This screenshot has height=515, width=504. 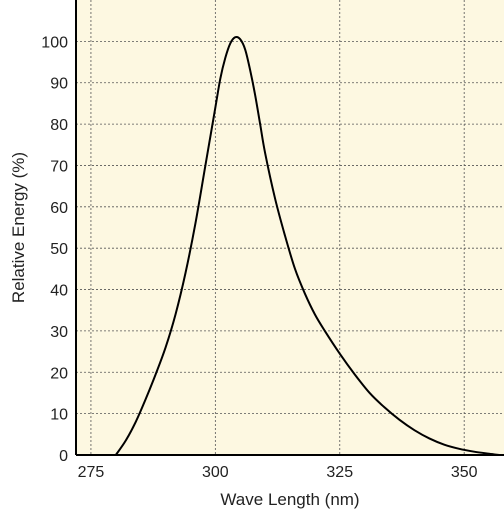 I want to click on y-tick-label: 40, so click(x=59, y=291).